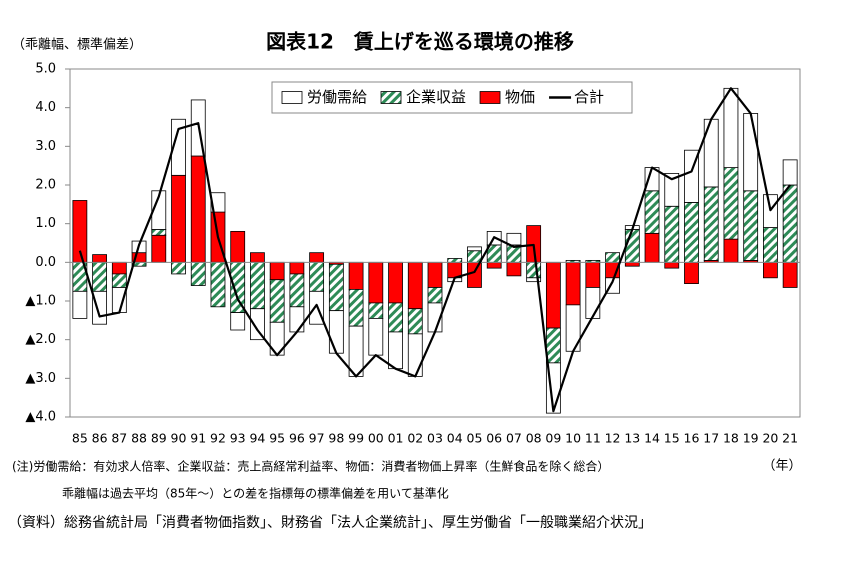 This screenshot has width=843, height=566. I want to click on x-tick-label: 88, so click(139, 438).